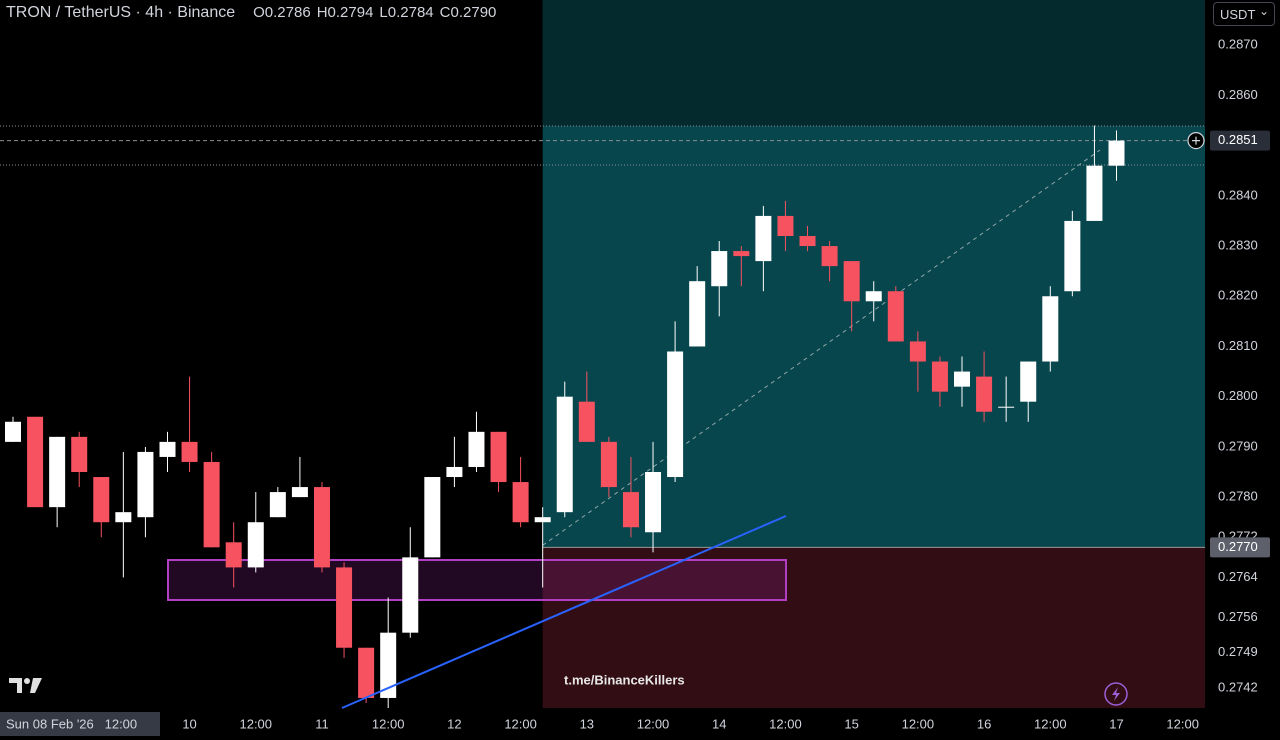 The width and height of the screenshot is (1280, 740). What do you see at coordinates (1196, 140) in the screenshot?
I see `add-alert-plus` at bounding box center [1196, 140].